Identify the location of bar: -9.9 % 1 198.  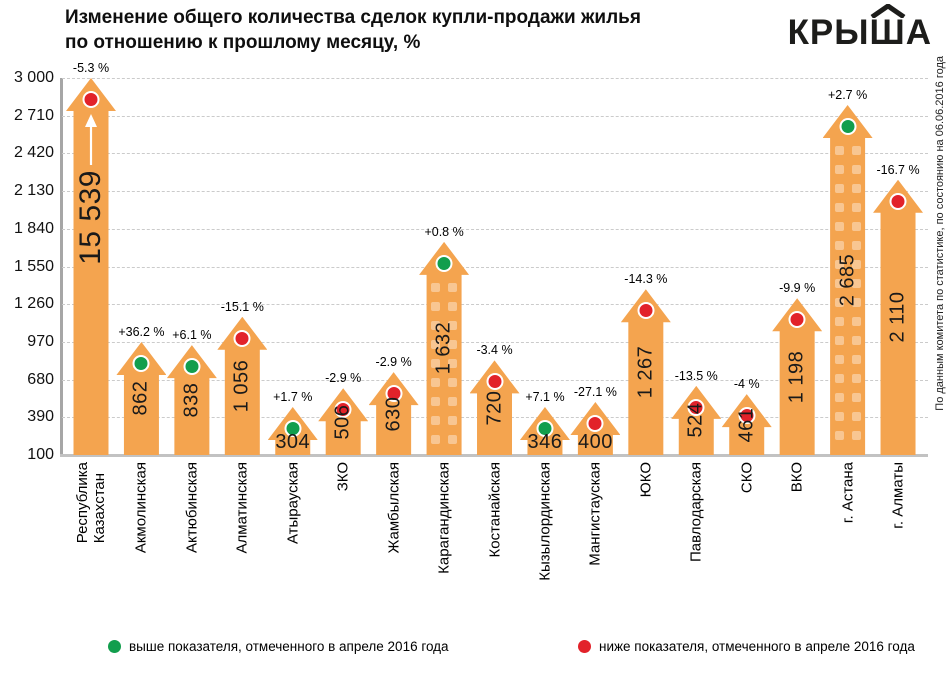
(797, 368).